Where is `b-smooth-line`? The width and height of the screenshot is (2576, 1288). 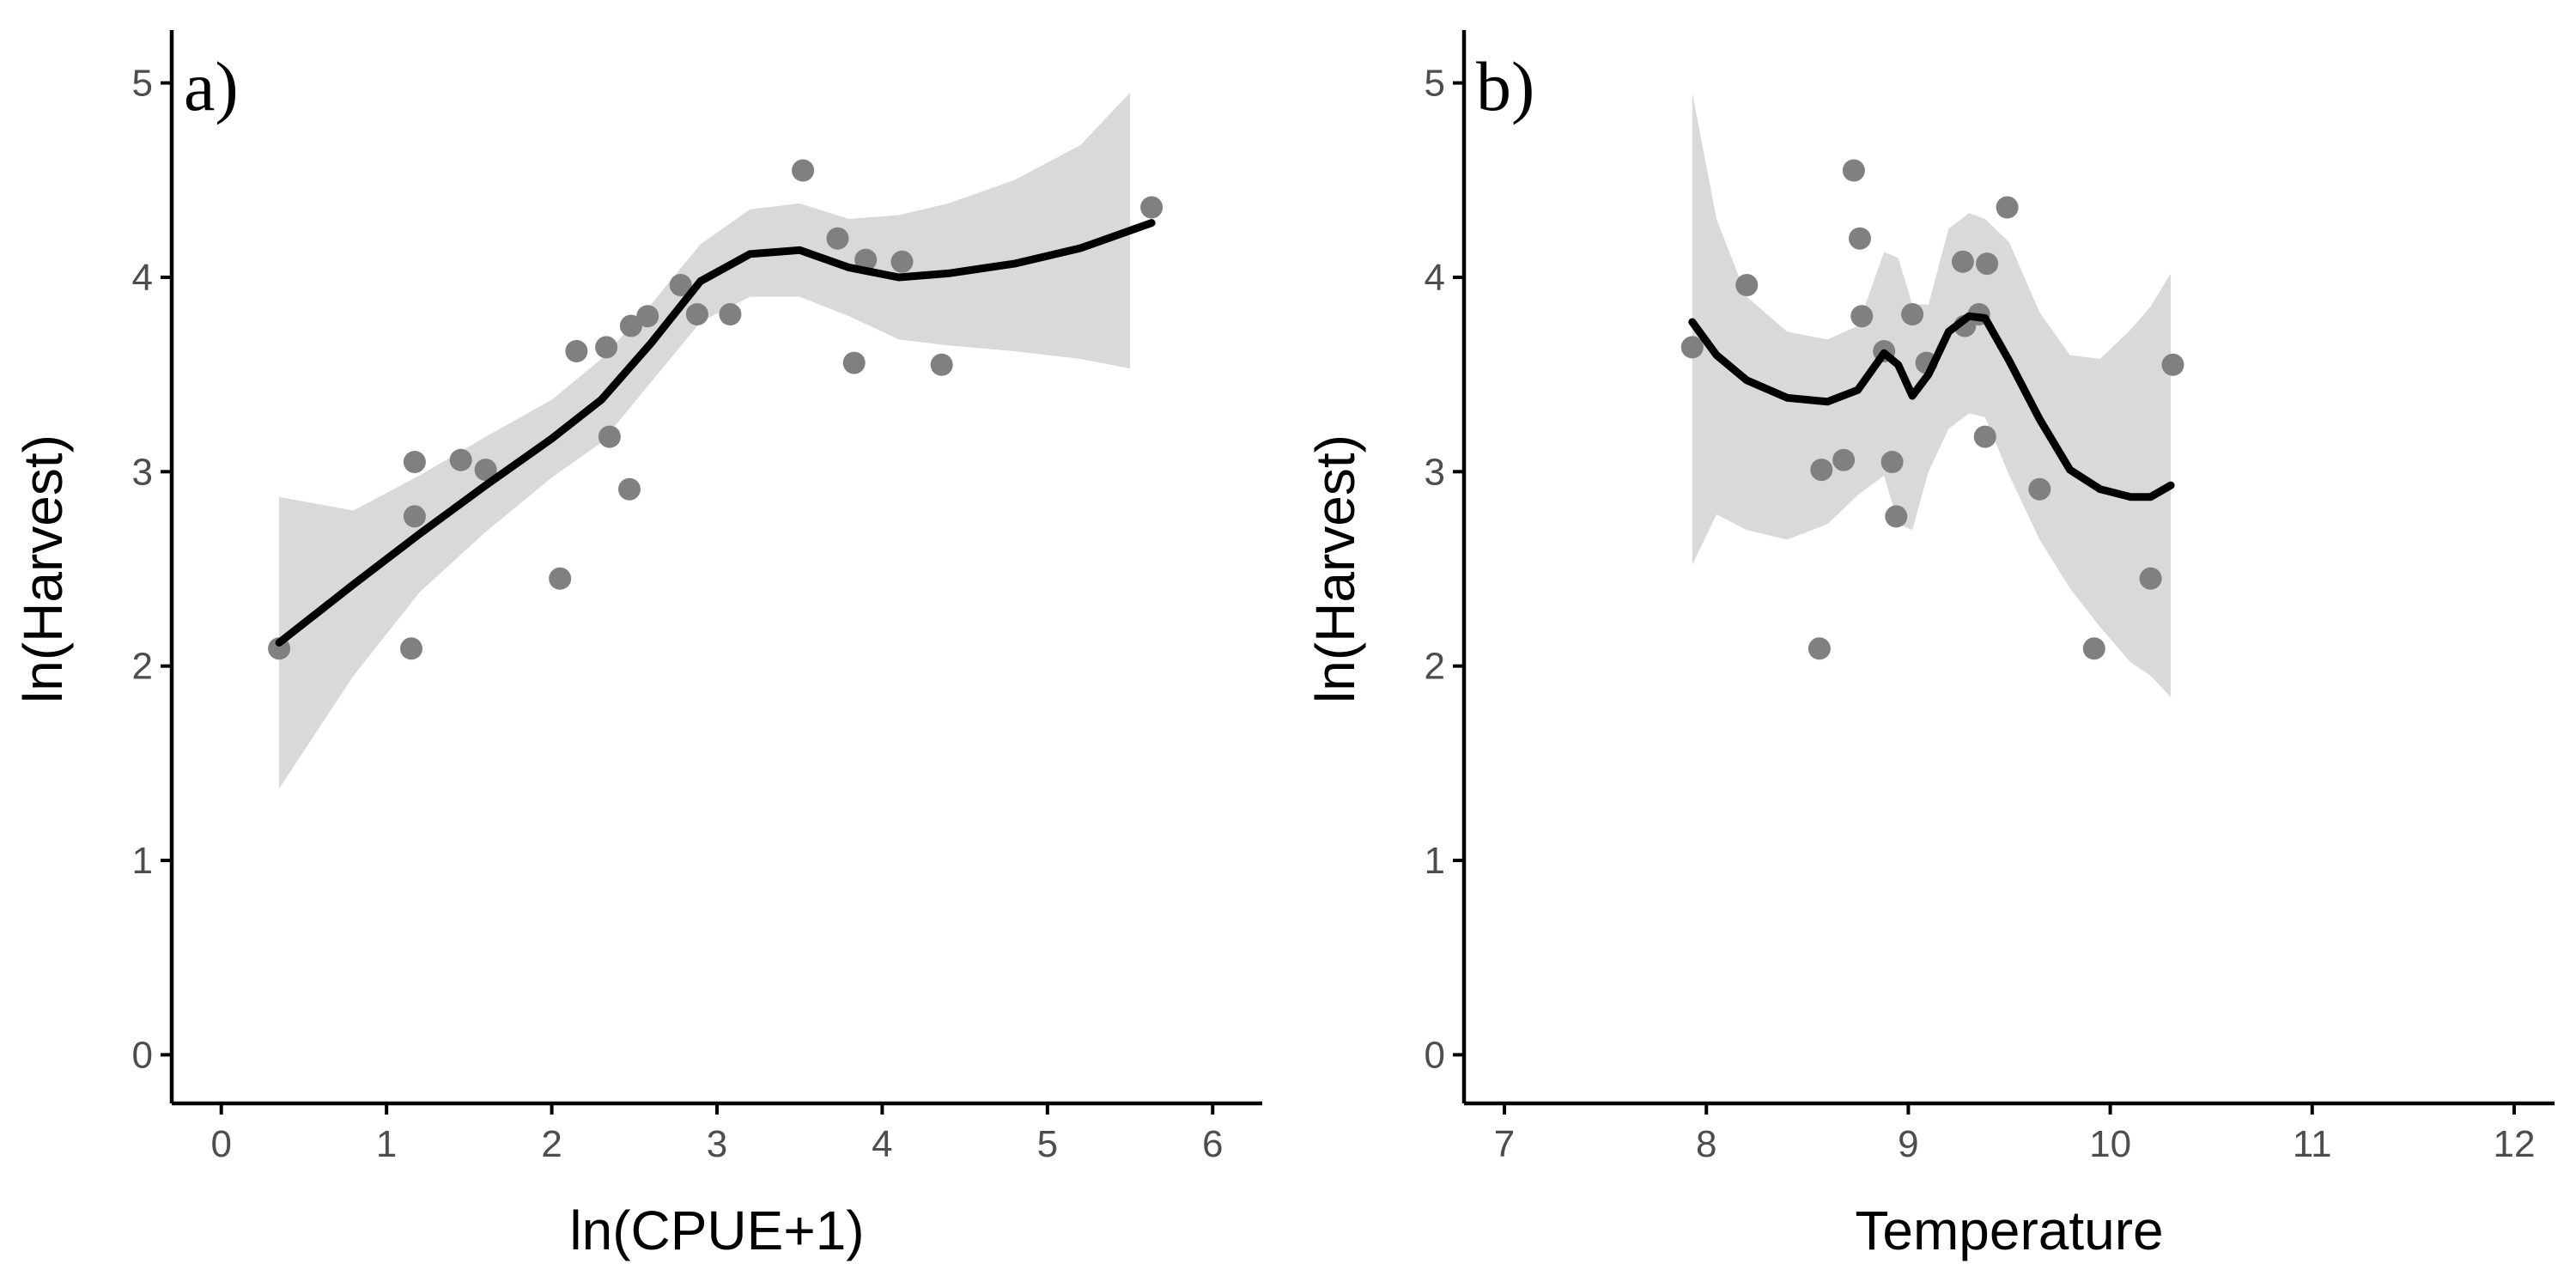
b-smooth-line is located at coordinates (1931, 407).